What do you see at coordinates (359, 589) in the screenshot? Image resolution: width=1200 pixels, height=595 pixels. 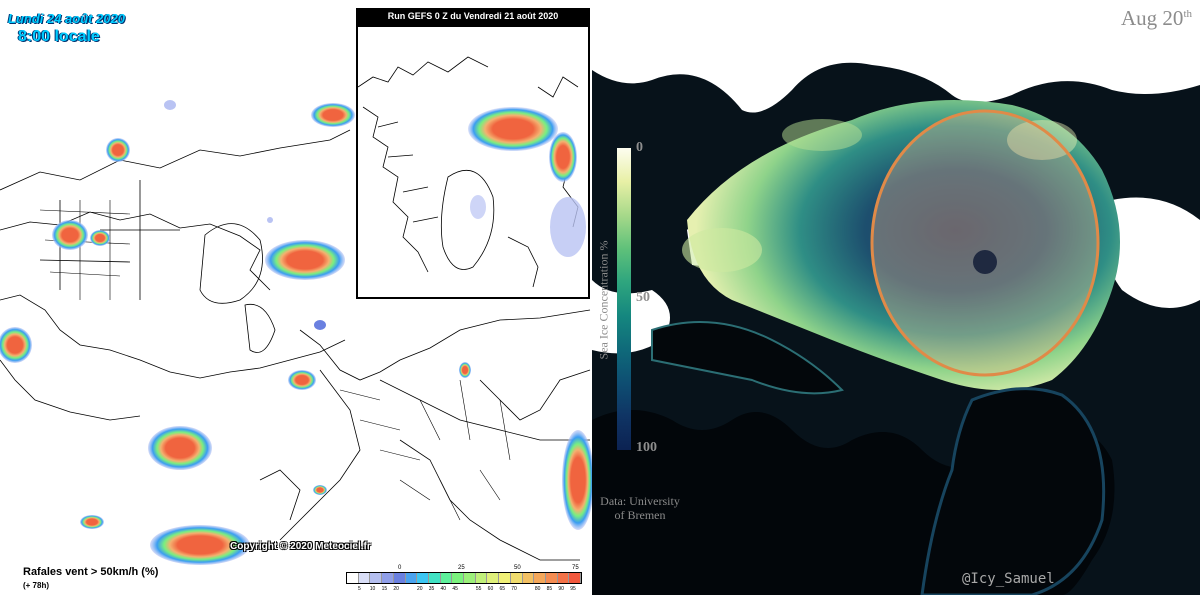 I see `legend-minor-tick: 5` at bounding box center [359, 589].